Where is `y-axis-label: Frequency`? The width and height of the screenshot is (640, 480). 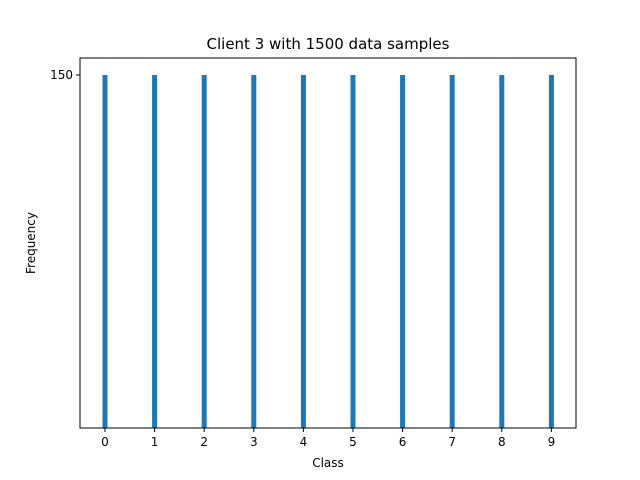 y-axis-label: Frequency is located at coordinates (31, 243).